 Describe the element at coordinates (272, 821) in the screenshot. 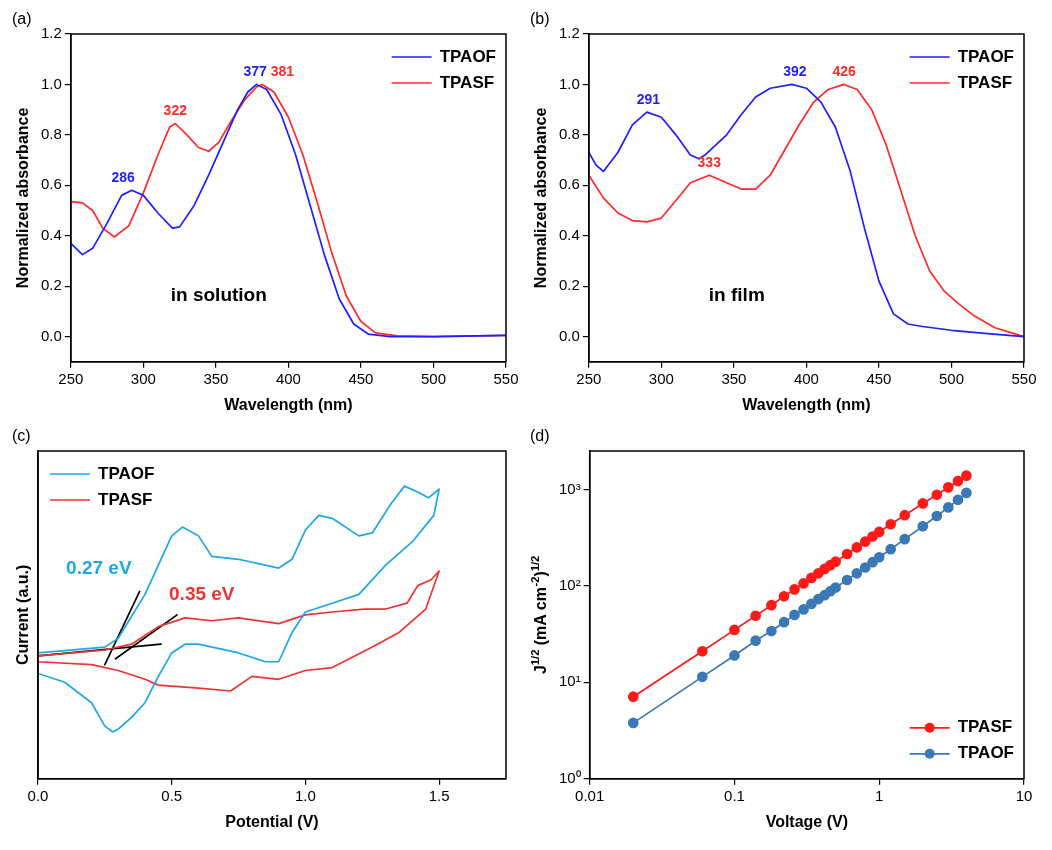

I see `x-axis-title: Potential (V)` at that location.